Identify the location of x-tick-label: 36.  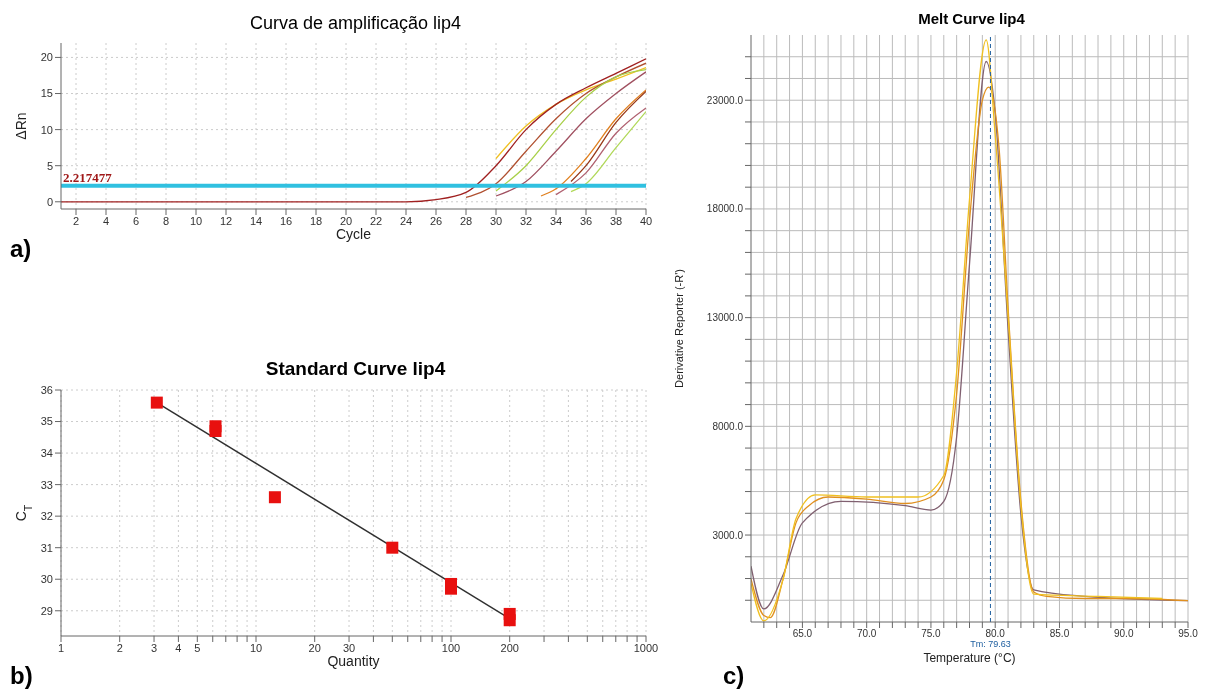
(586, 220).